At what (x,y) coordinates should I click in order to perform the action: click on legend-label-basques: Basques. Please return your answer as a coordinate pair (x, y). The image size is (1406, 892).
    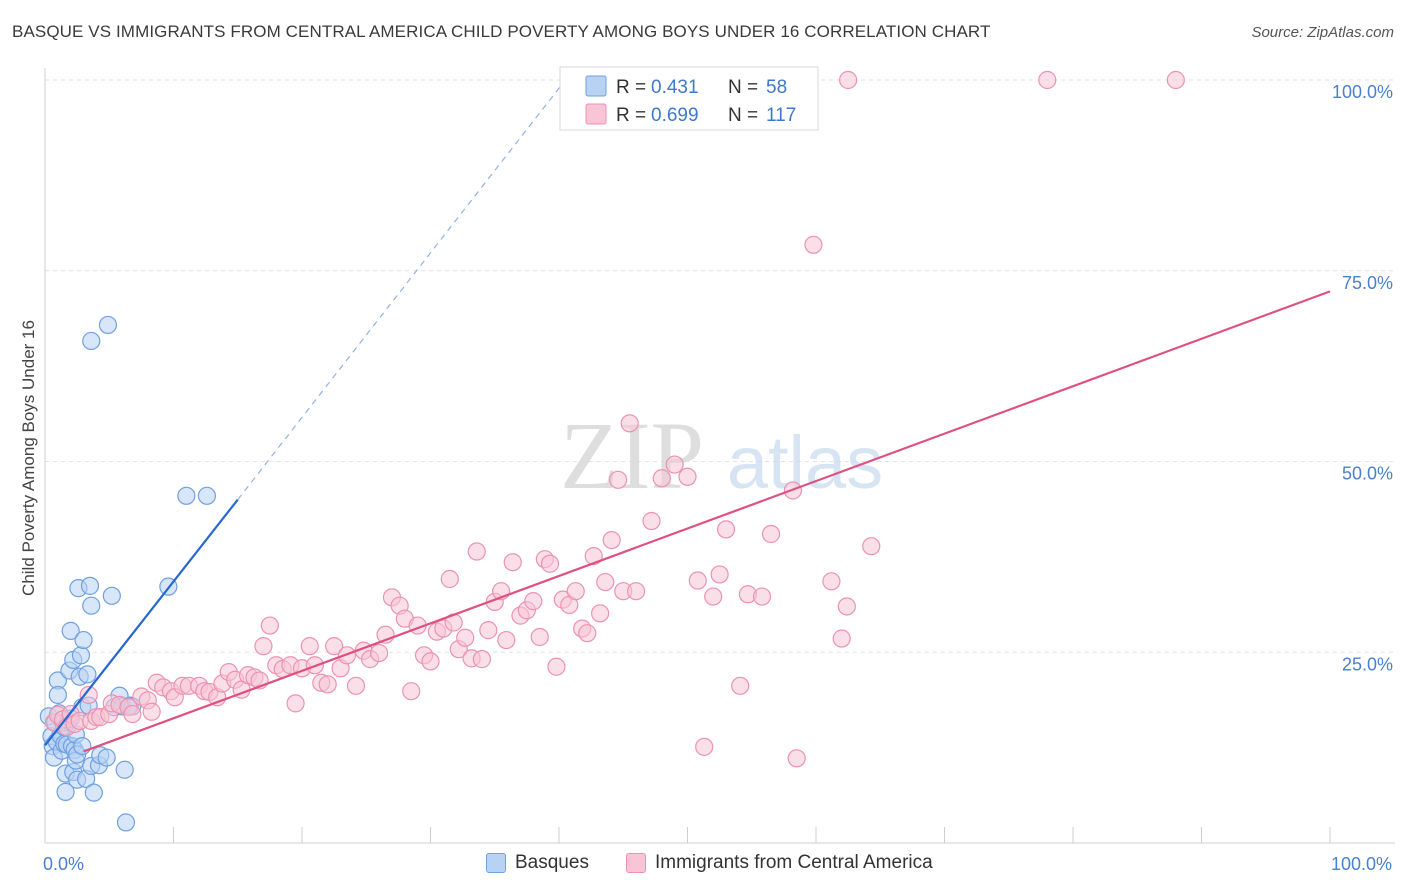
    Looking at the image, I should click on (552, 862).